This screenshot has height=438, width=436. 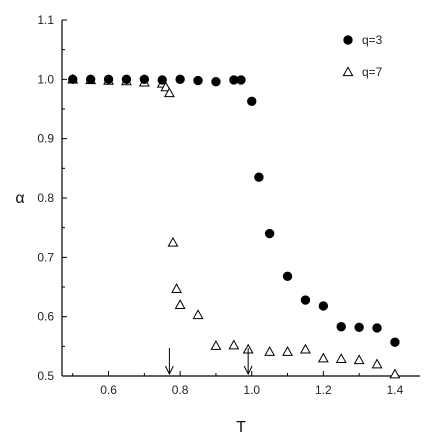 What do you see at coordinates (241, 427) in the screenshot?
I see `x-axis-label: T` at bounding box center [241, 427].